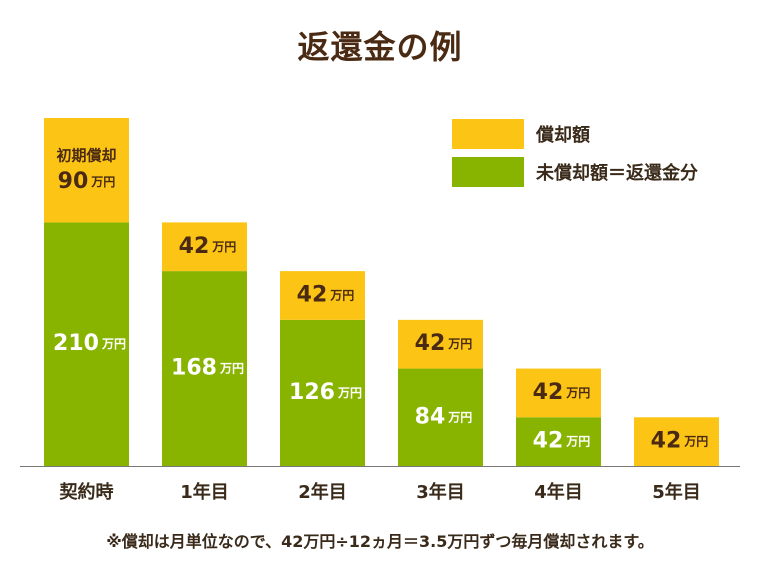 The image size is (760, 570). I want to click on x-tick-label-1: 1年目, so click(204, 492).